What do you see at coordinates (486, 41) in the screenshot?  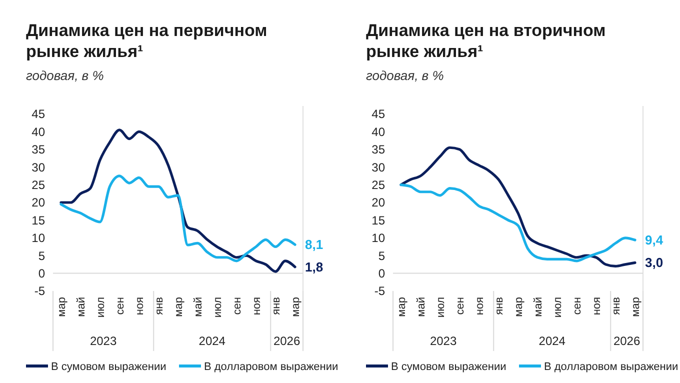 I see `chart-title: Динамика цен на вторичном рынке жилья¹` at bounding box center [486, 41].